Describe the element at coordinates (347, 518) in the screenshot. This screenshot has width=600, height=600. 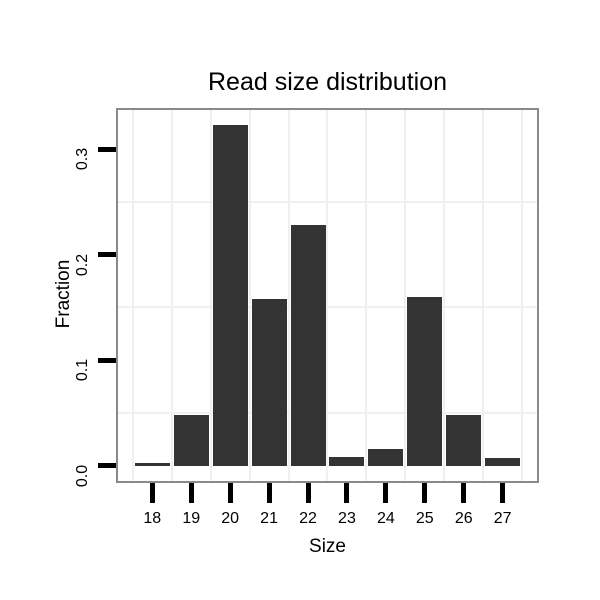
I see `x-tick-label-23: 23` at that location.